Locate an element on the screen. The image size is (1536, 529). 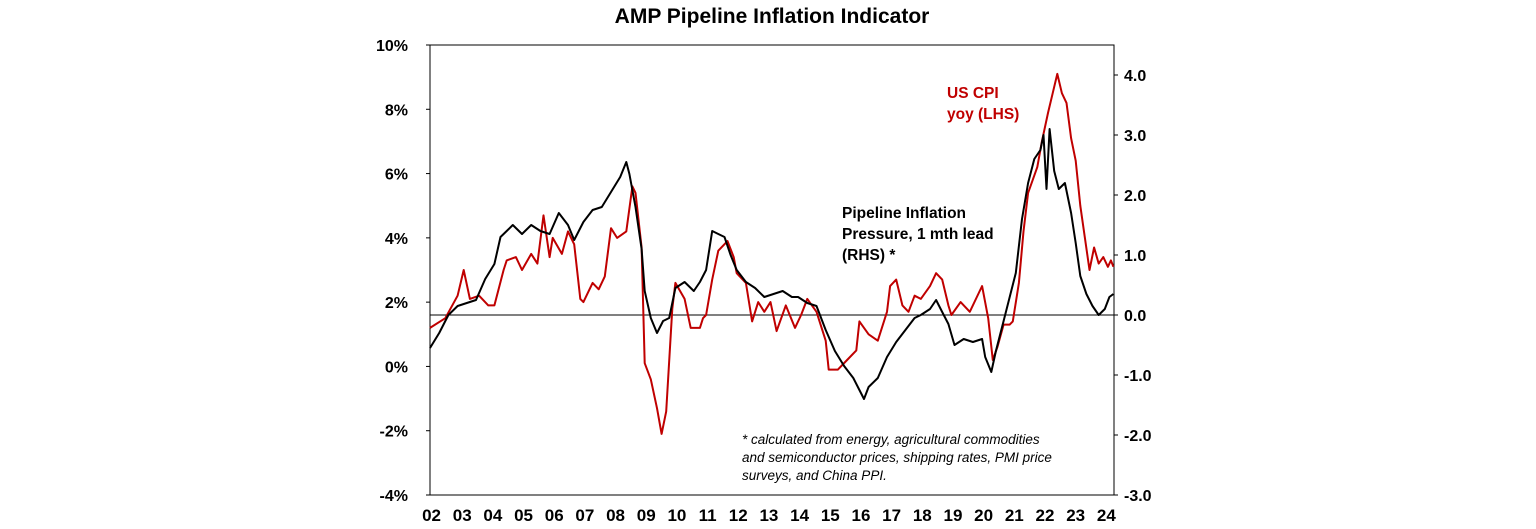
x-tick-label: 06 is located at coordinates (554, 515).